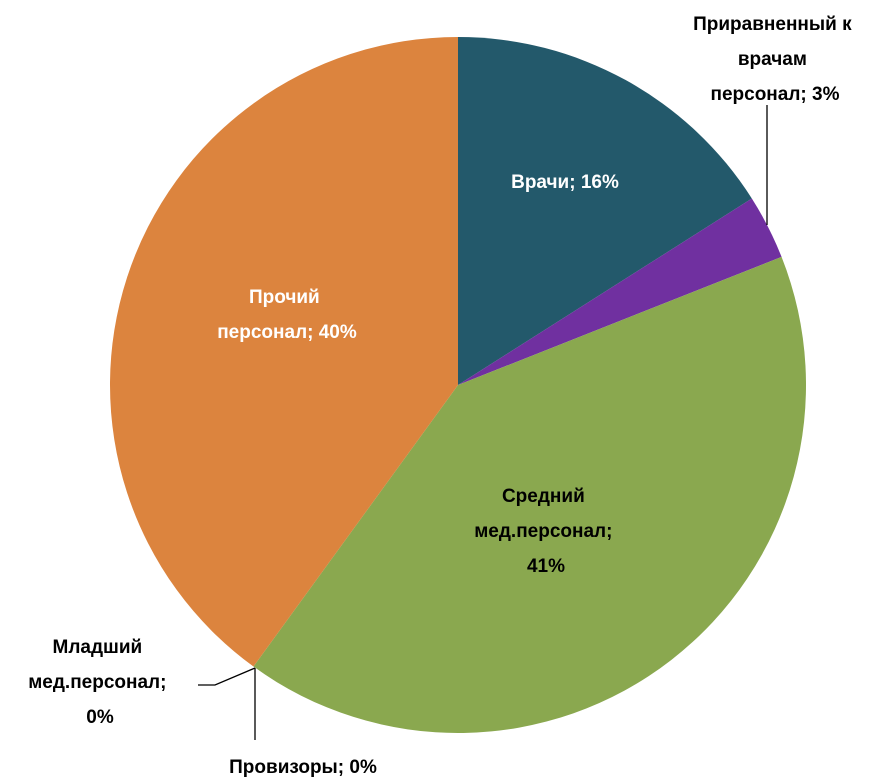  I want to click on label-line: персонал; 40%, so click(287, 332).